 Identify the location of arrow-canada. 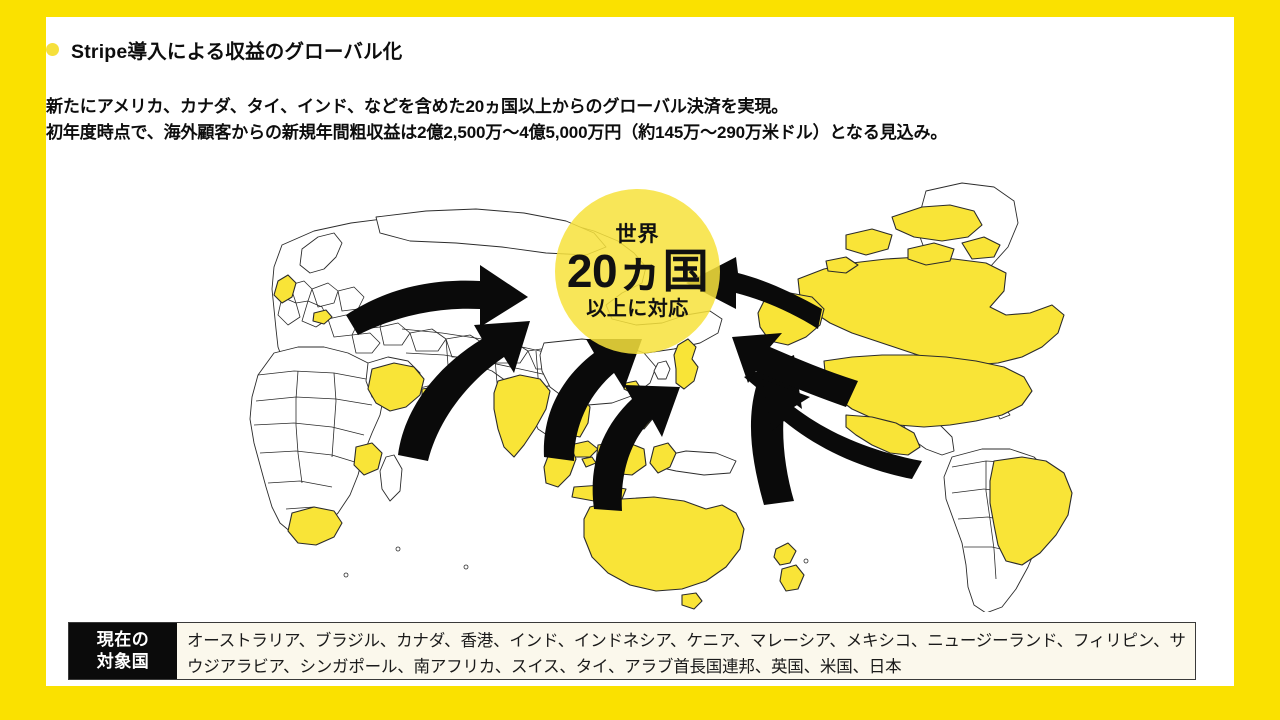
(754, 293).